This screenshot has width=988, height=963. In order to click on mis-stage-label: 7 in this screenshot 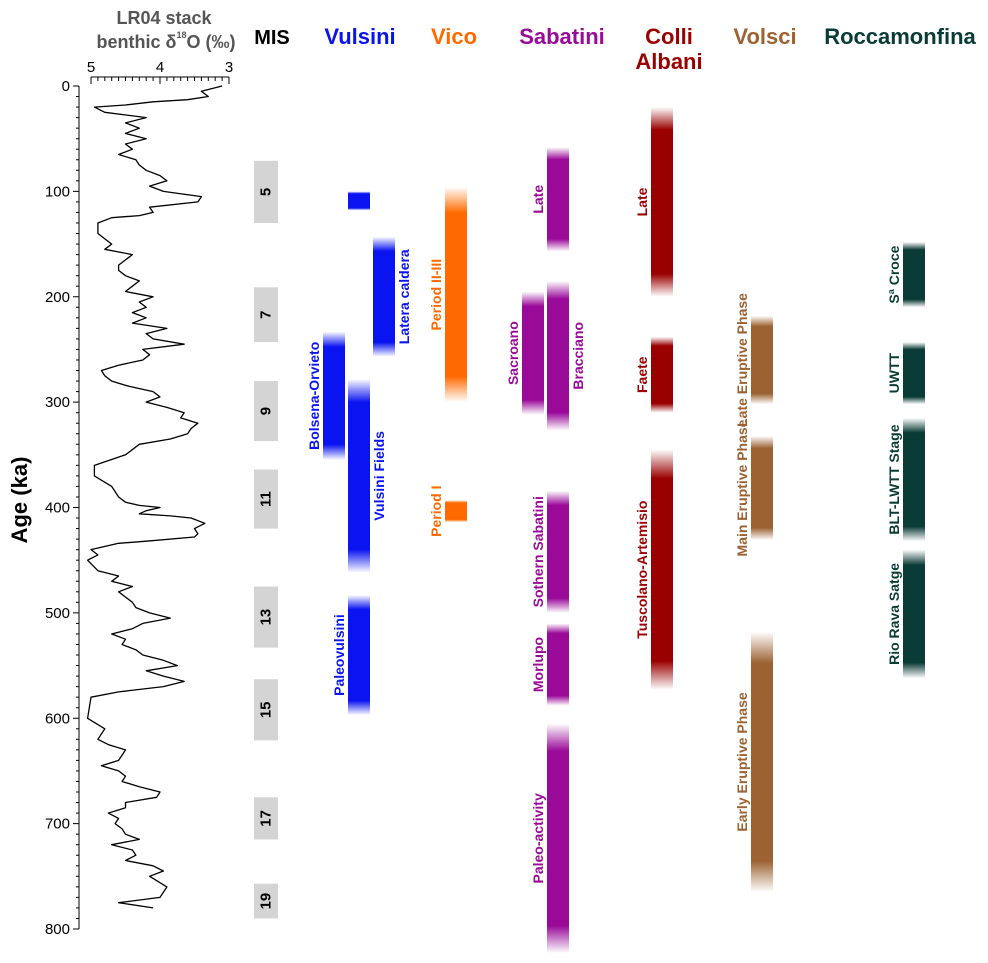, I will do `click(266, 314)`.